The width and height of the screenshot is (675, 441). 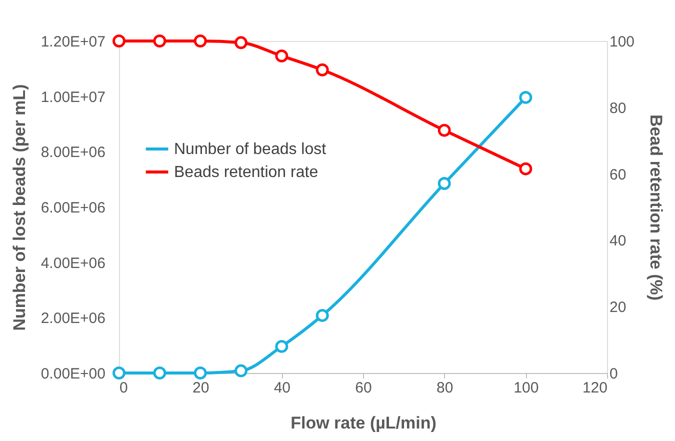 What do you see at coordinates (73, 97) in the screenshot?
I see `y-tick-label: 1.00E+07` at bounding box center [73, 97].